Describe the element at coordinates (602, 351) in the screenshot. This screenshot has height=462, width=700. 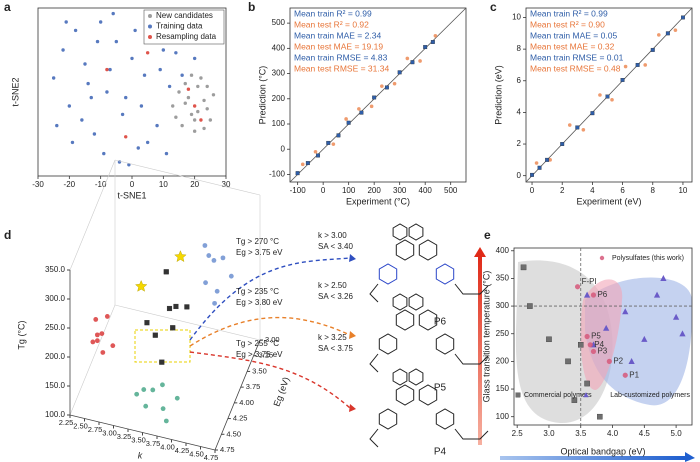
I see `point-label: P3` at that location.